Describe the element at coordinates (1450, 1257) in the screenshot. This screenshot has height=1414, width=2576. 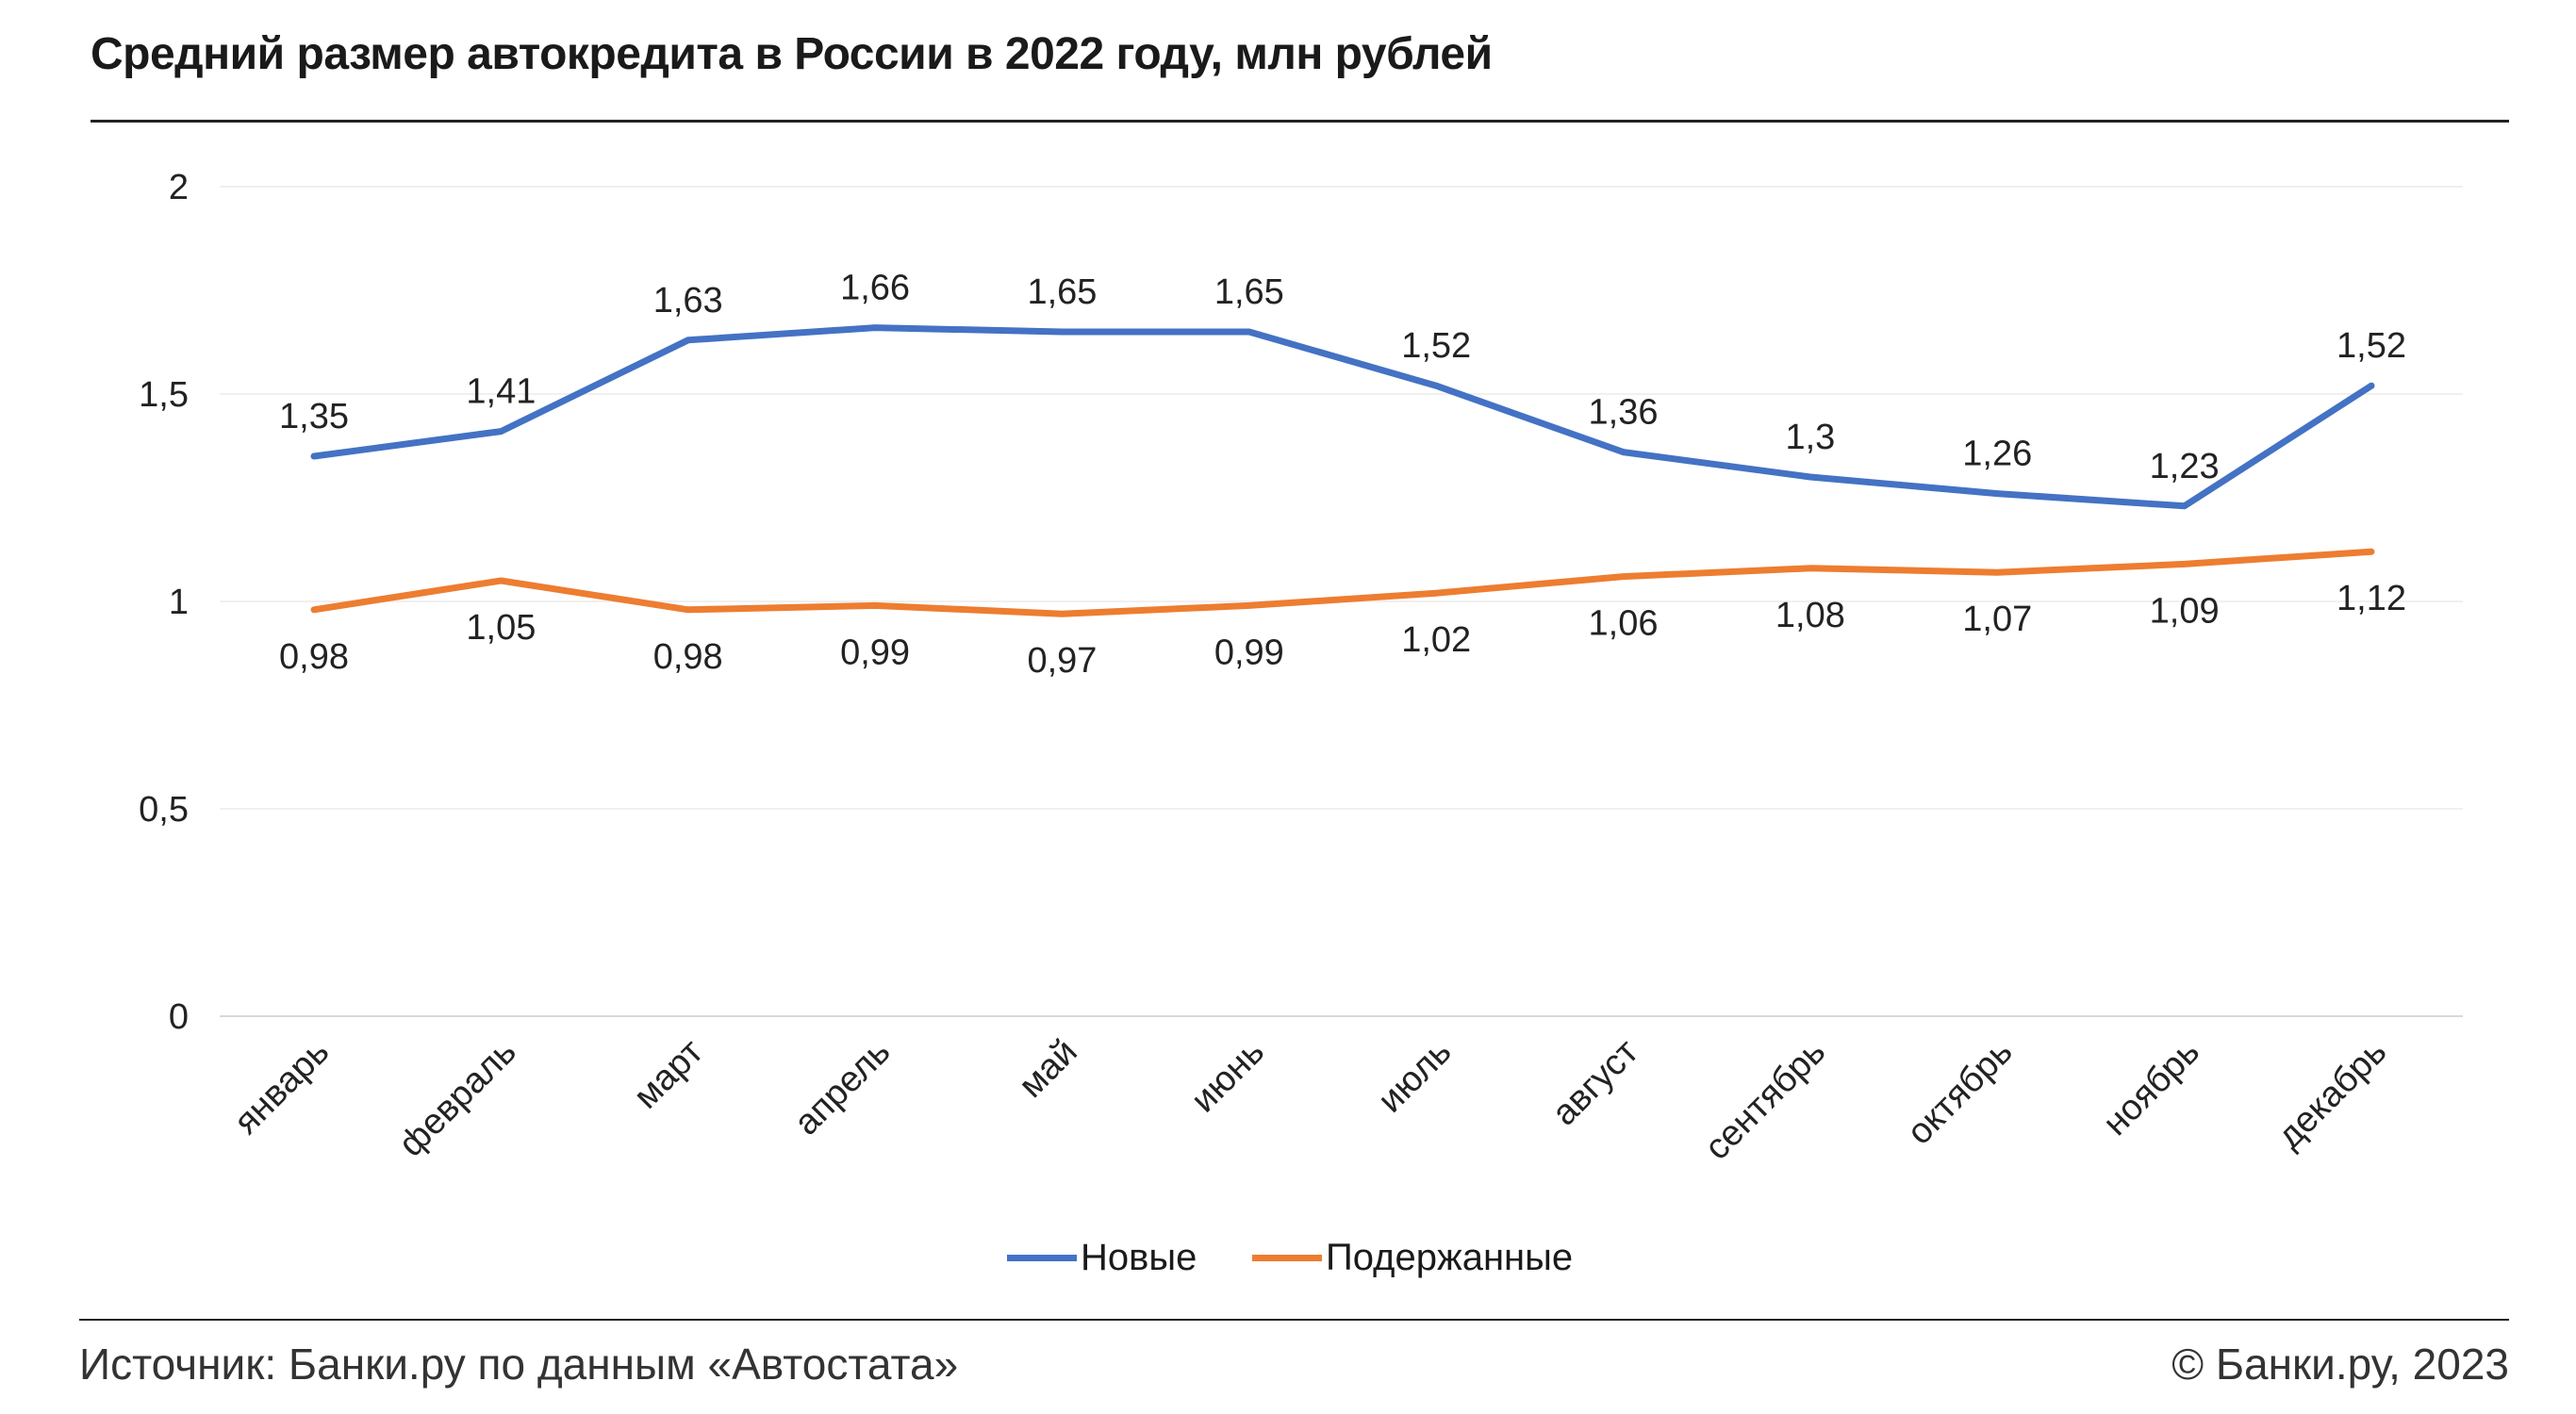
I see `legend-label-used: Подержанные` at that location.